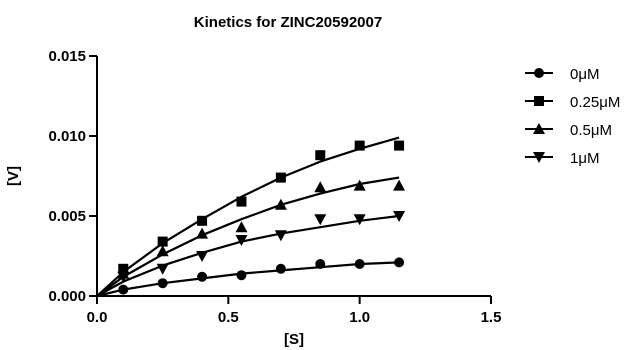 The width and height of the screenshot is (635, 350). What do you see at coordinates (67, 136) in the screenshot?
I see `y-tick-label: 0.010` at bounding box center [67, 136].